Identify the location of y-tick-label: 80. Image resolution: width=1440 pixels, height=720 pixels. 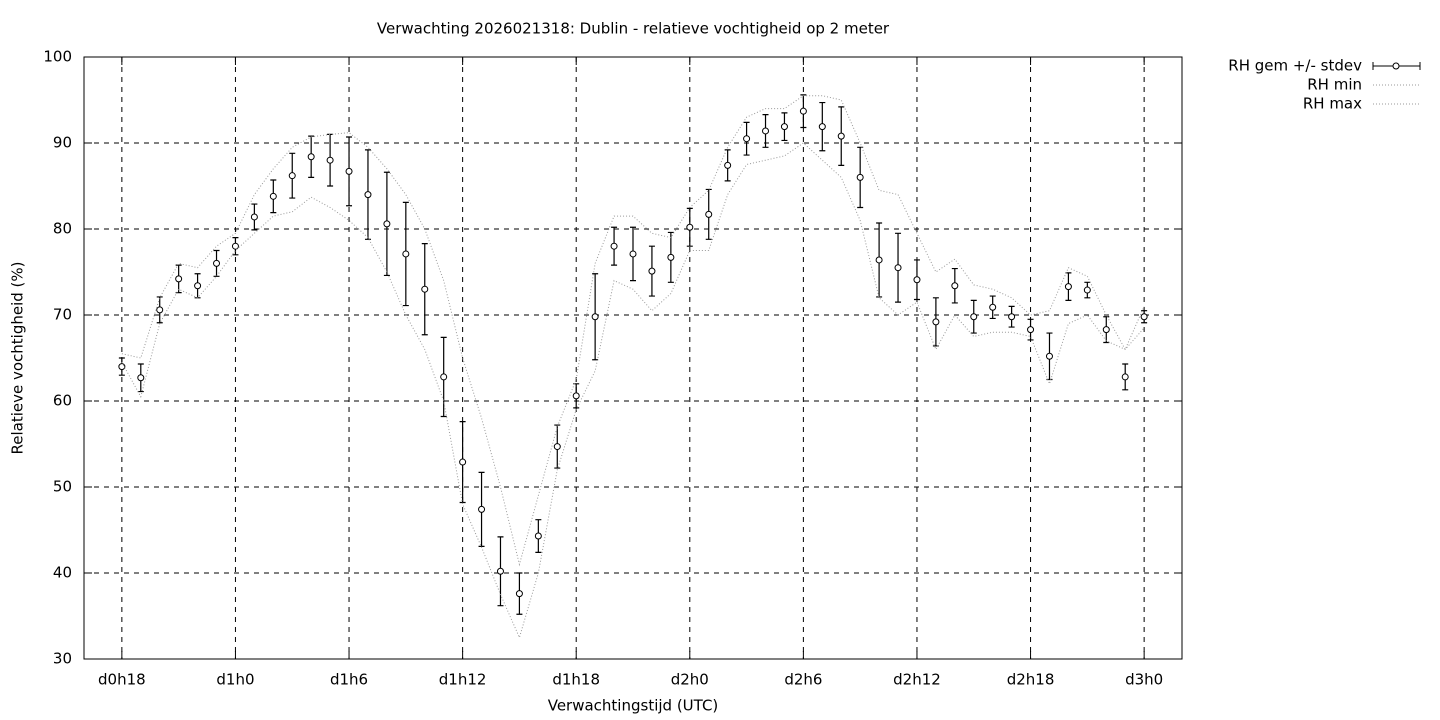
(62, 229).